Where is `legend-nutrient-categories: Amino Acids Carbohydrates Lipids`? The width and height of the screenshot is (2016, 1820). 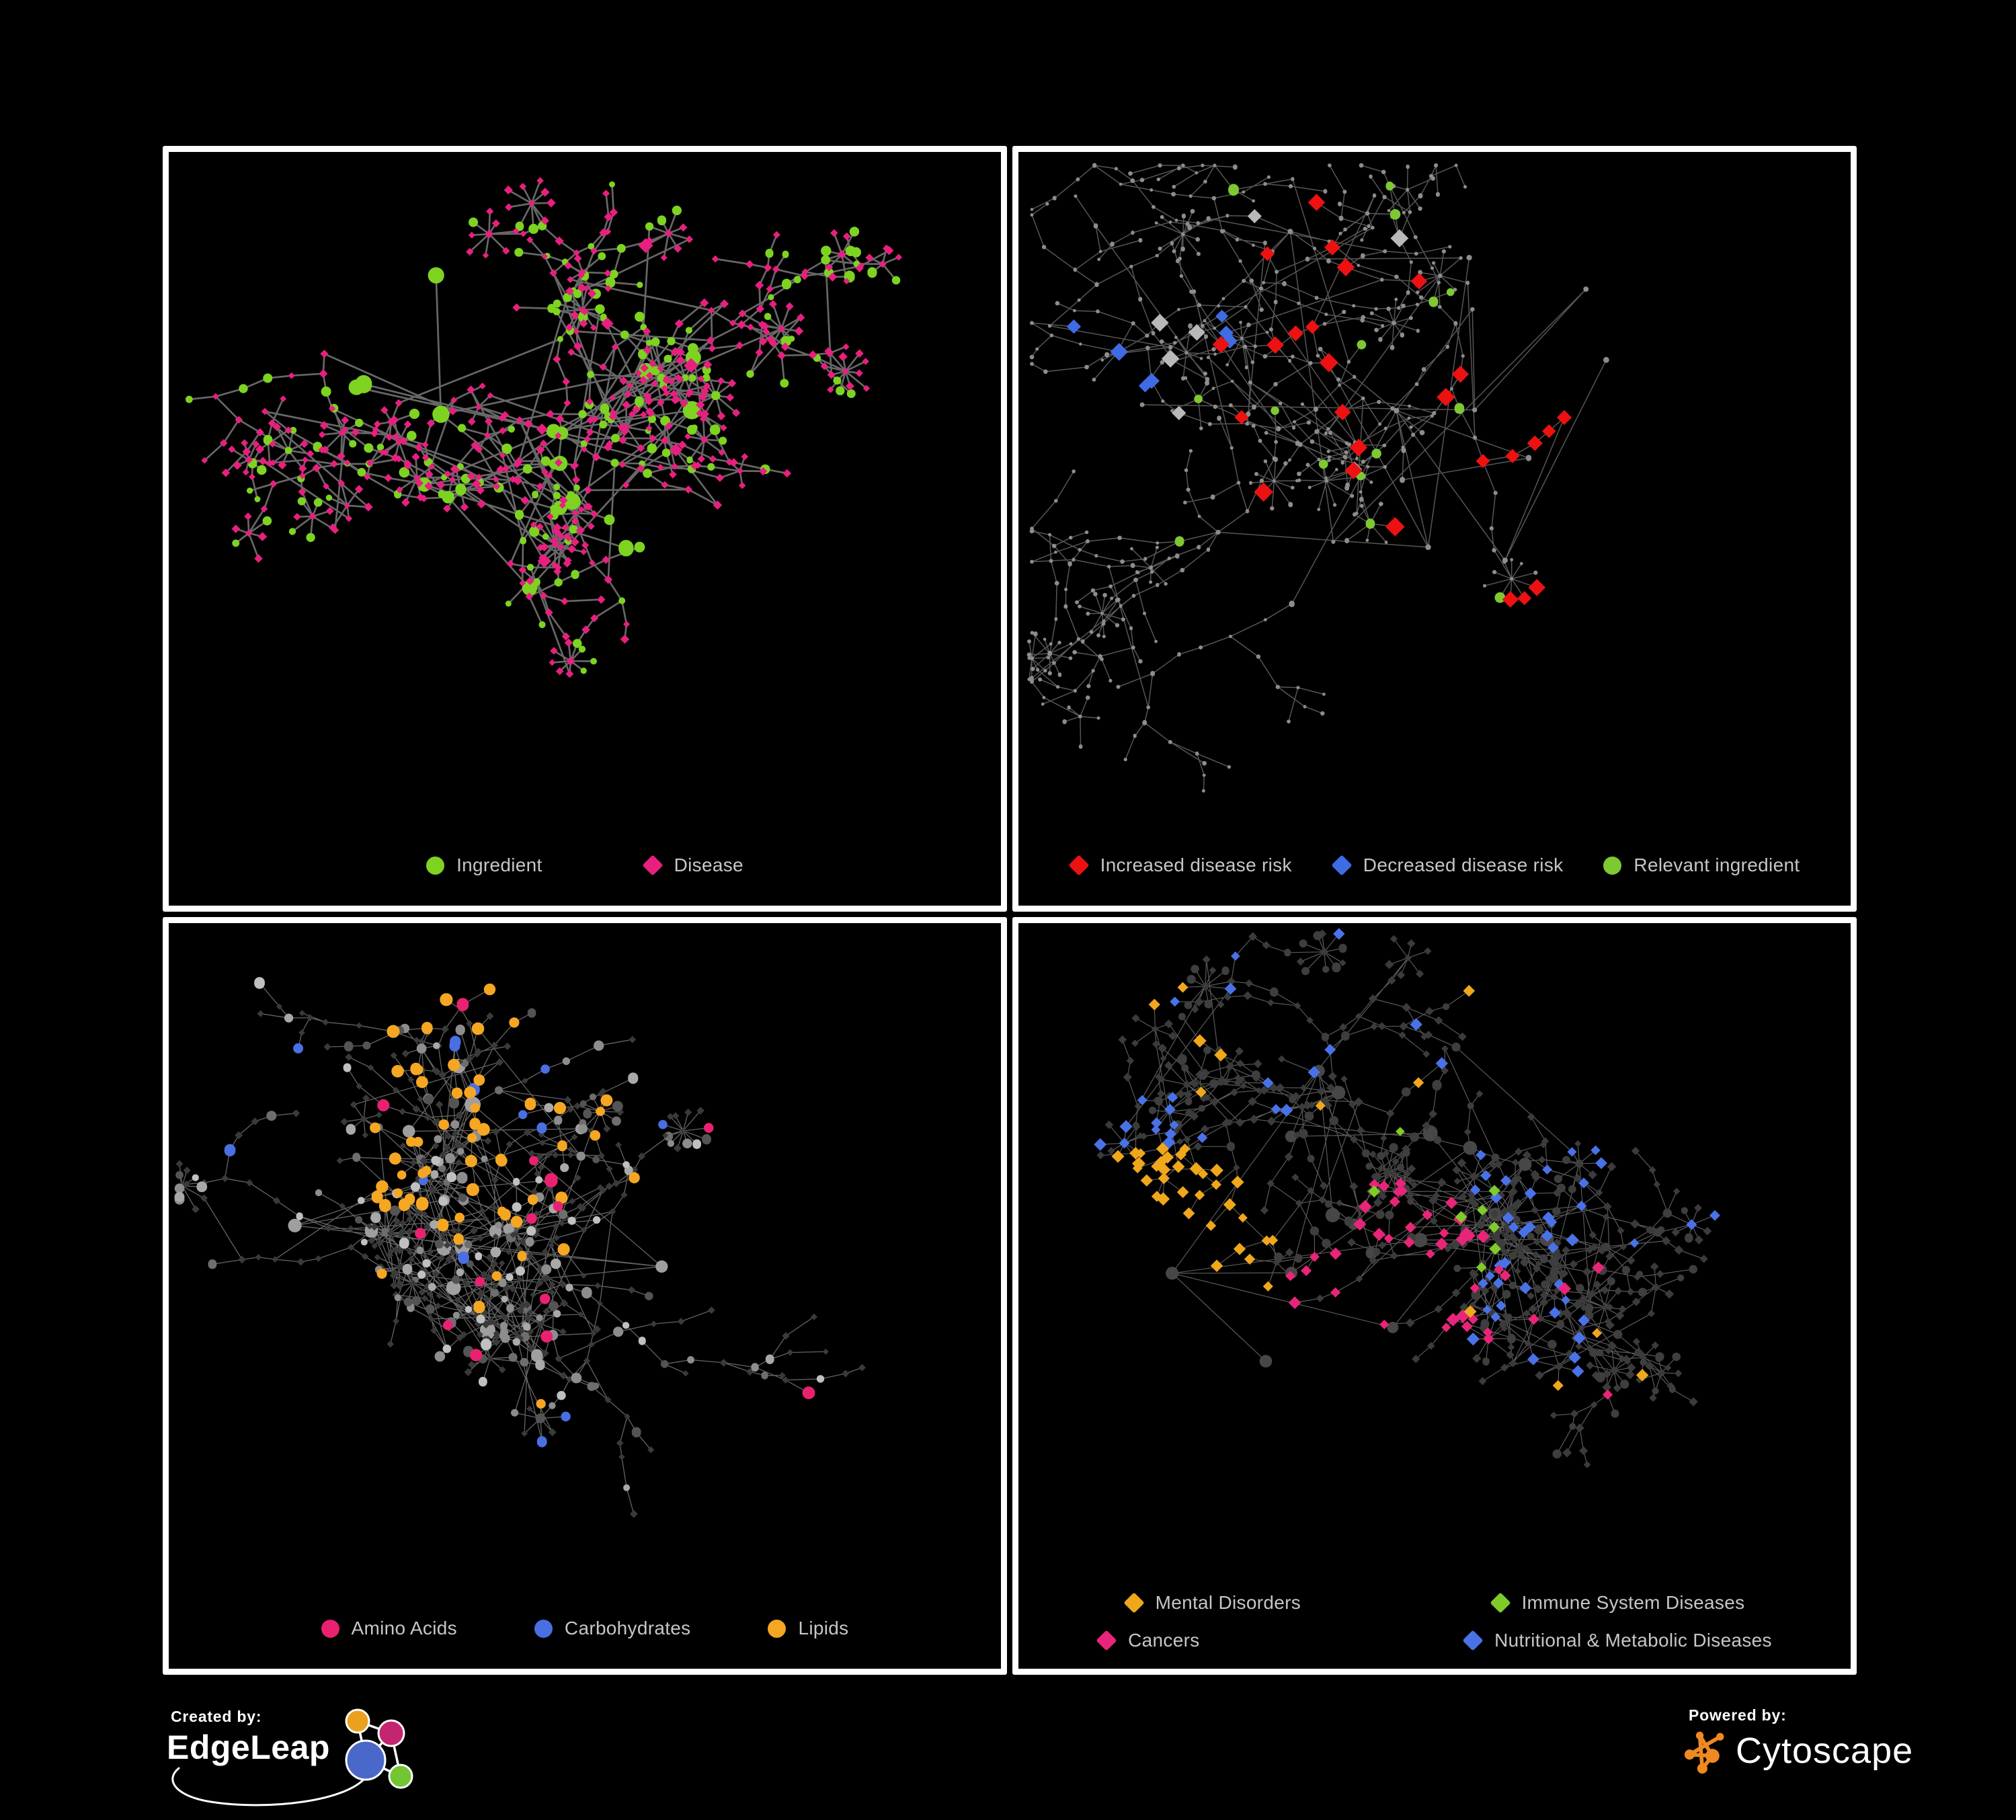 legend-nutrient-categories: Amino Acids Carbohydrates Lipids is located at coordinates (585, 1628).